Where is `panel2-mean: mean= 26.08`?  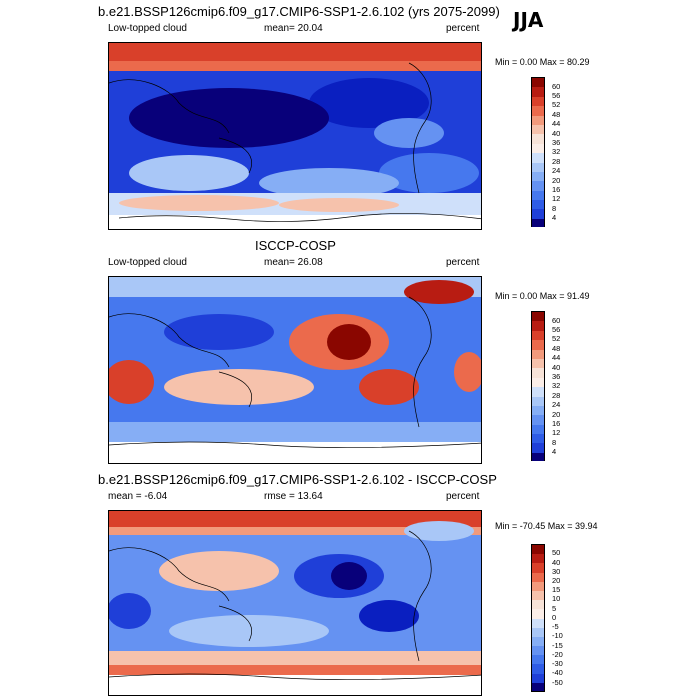
panel2-mean: mean= 26.08 is located at coordinates (293, 262).